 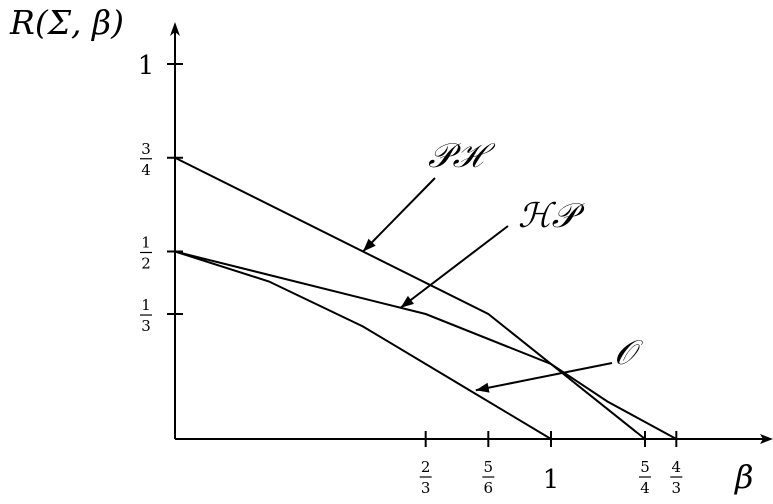 What do you see at coordinates (175, 29) in the screenshot?
I see `y-axis-arrowhead` at bounding box center [175, 29].